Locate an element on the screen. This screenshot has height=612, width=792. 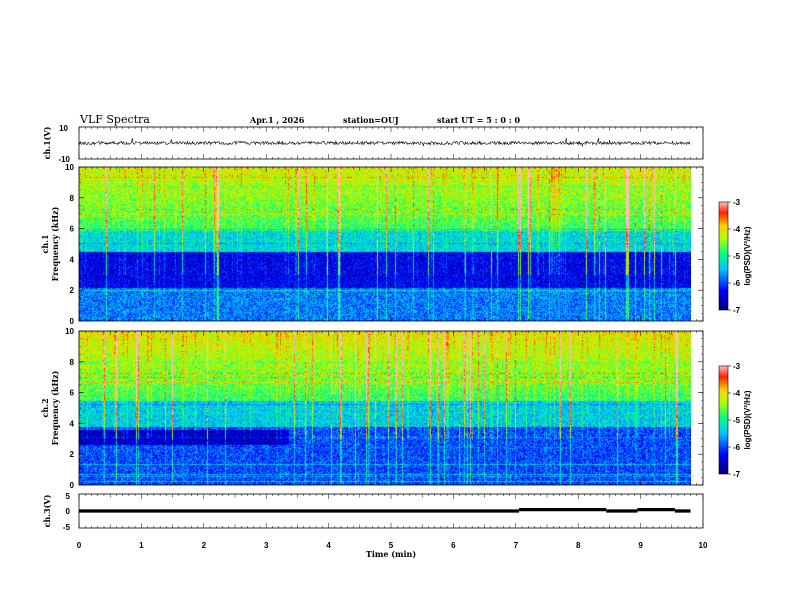
figure-title: VLF Spectra is located at coordinates (114, 119).